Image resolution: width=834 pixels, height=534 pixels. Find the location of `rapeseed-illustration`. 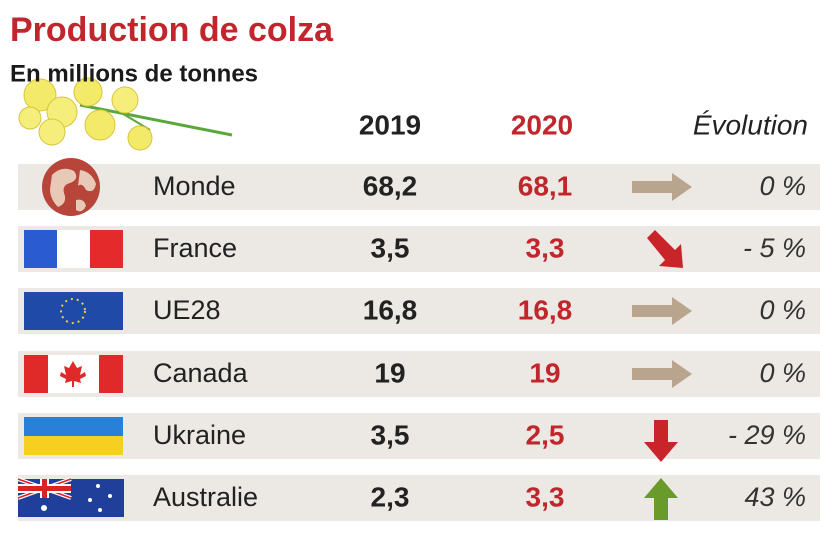

rapeseed-illustration is located at coordinates (125, 114).